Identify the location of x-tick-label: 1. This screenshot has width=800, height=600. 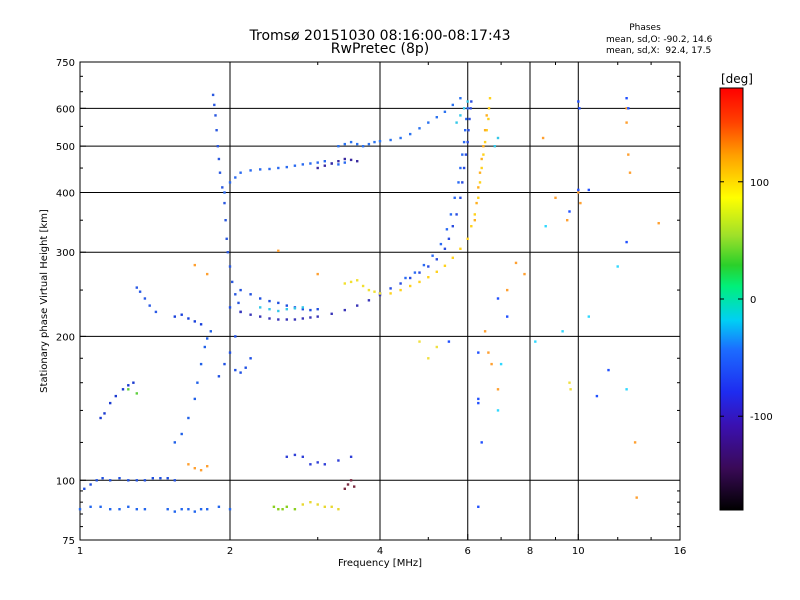
(80, 551).